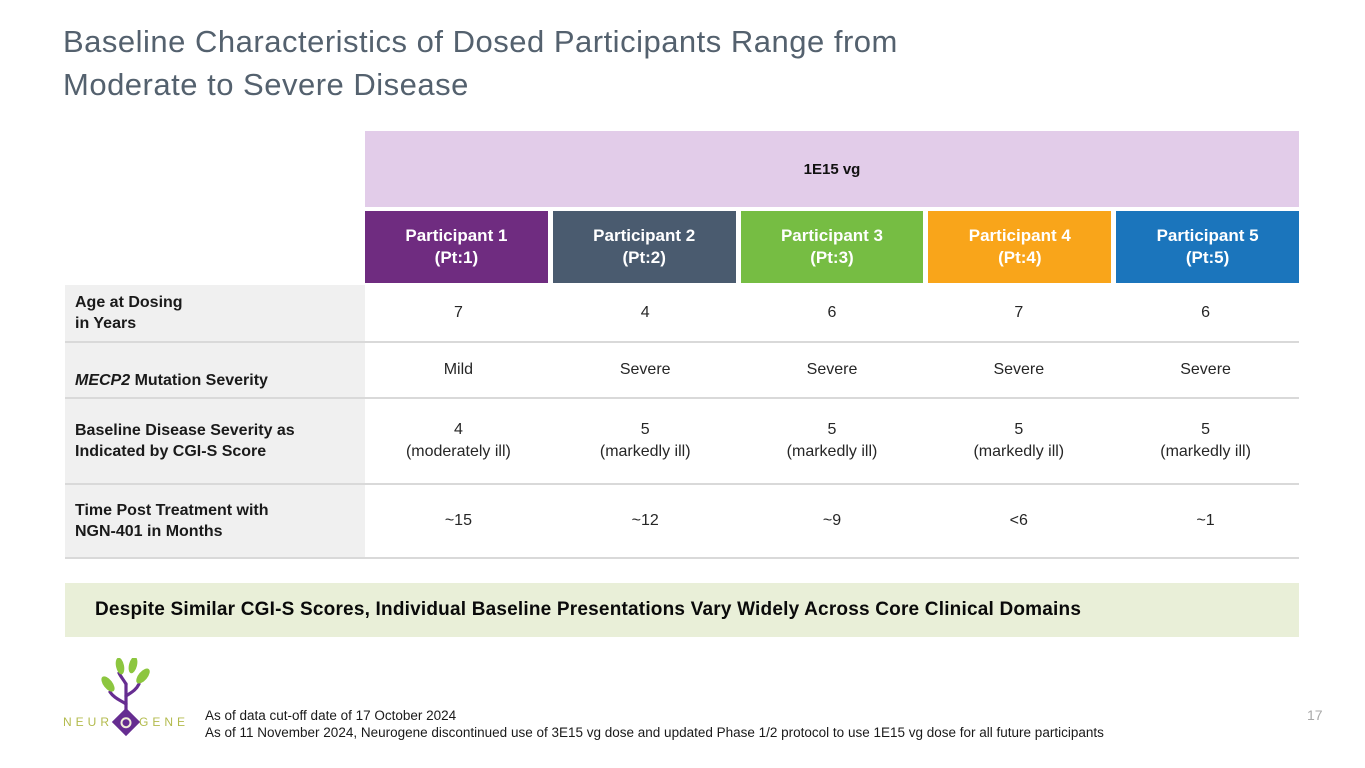  Describe the element at coordinates (645, 370) in the screenshot. I see `mutation-pt2: Severe` at that location.